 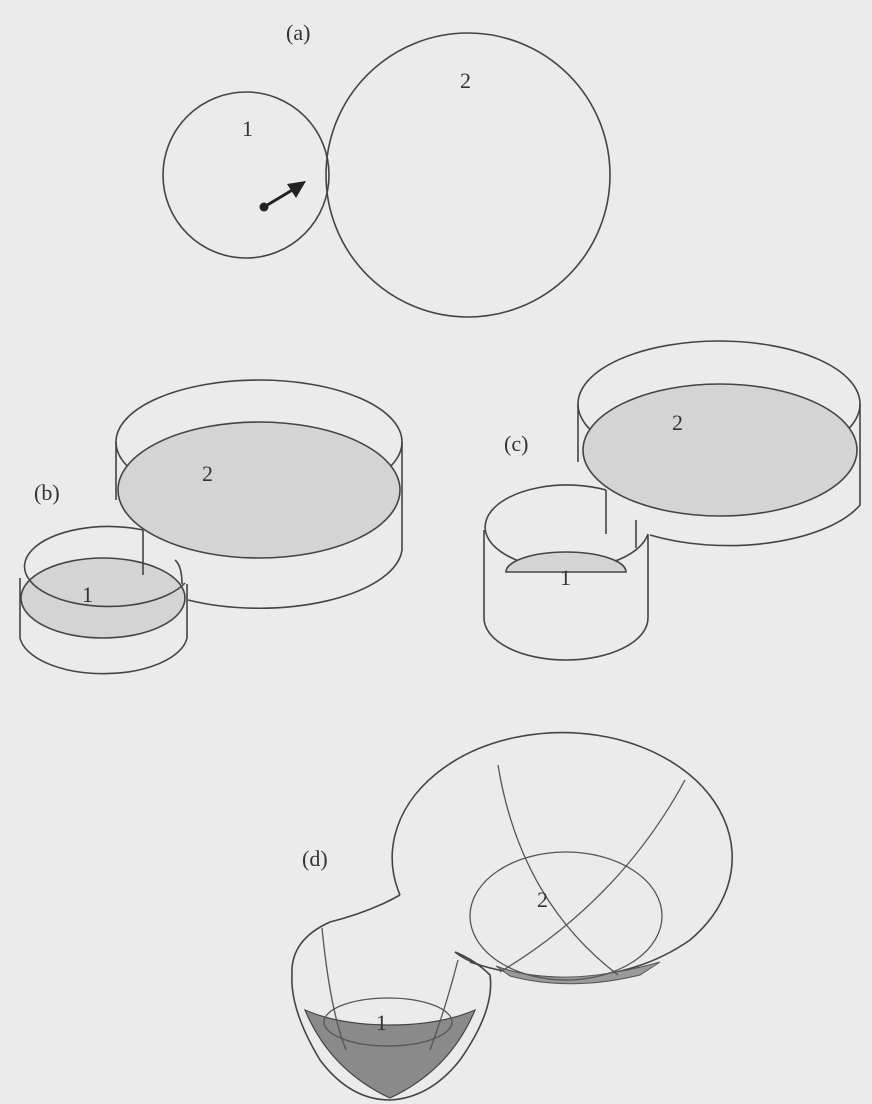 What do you see at coordinates (467, 958) in the screenshot?
I see `bowl-junction` at bounding box center [467, 958].